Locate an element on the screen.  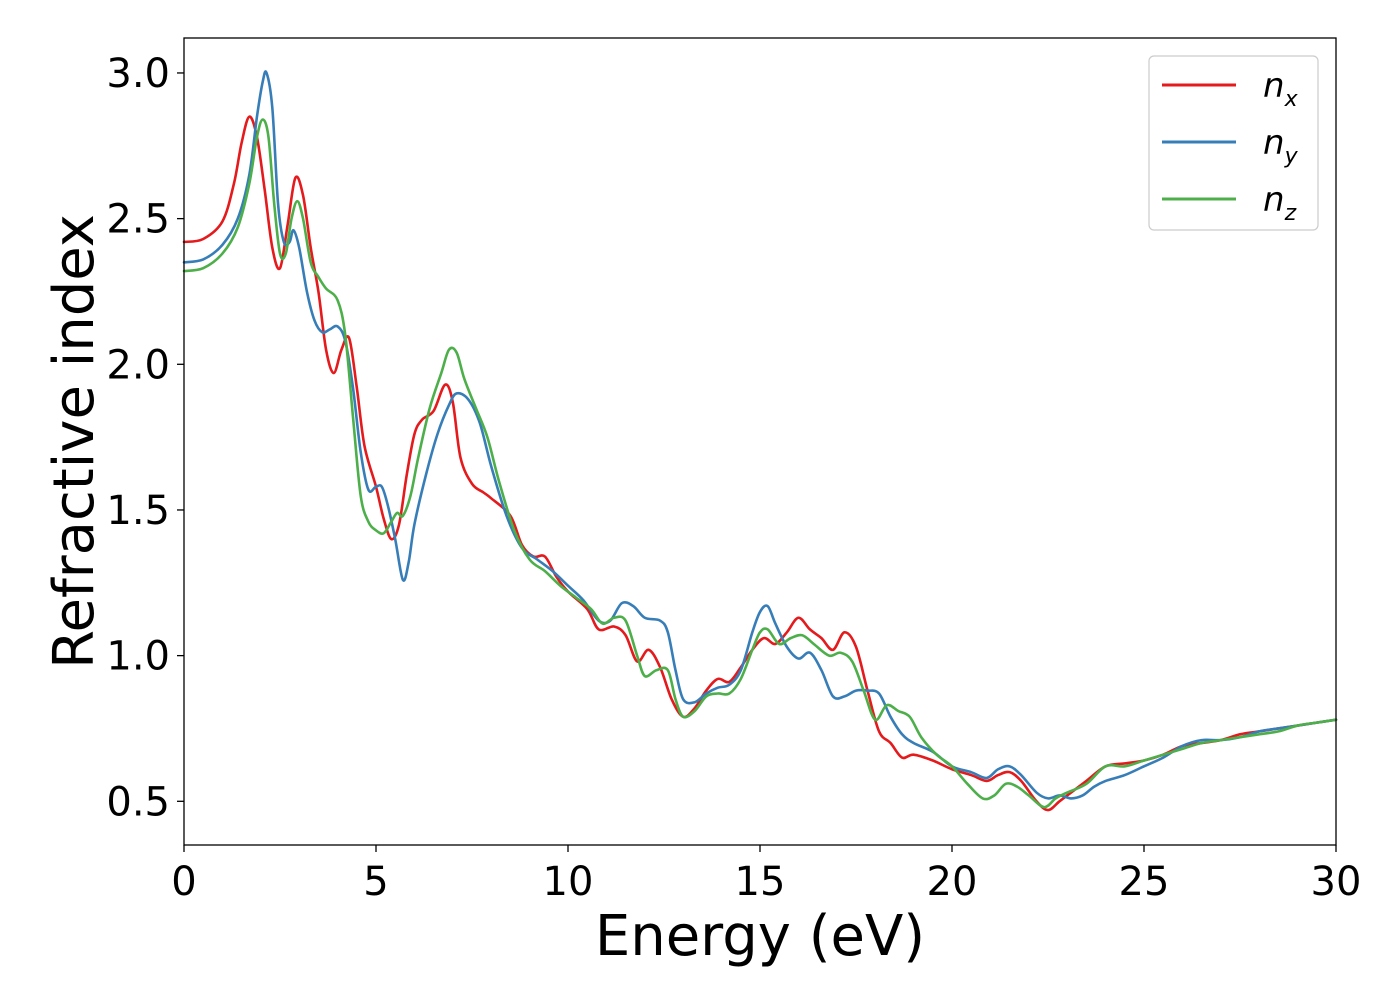
x-axis-label: Energy (eV) is located at coordinates (760, 936).